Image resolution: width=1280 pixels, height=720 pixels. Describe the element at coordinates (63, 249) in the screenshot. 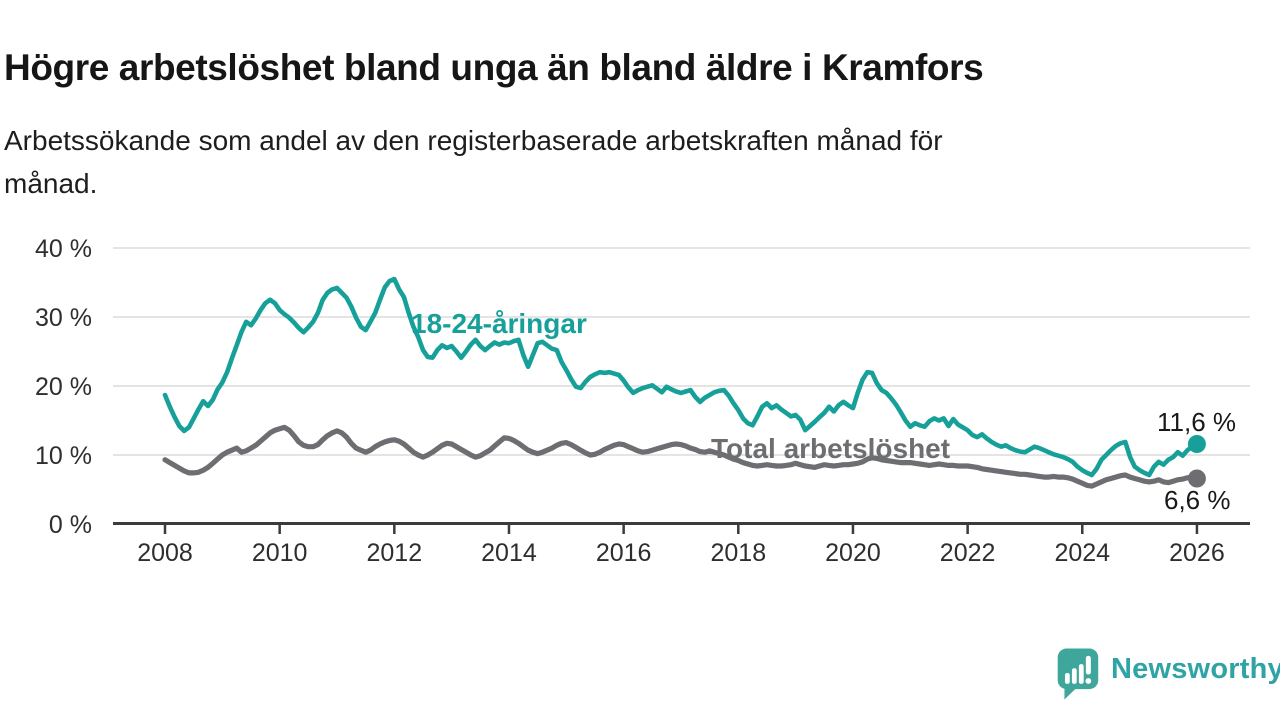

I see `y-axis-tick-label: 40 %` at that location.